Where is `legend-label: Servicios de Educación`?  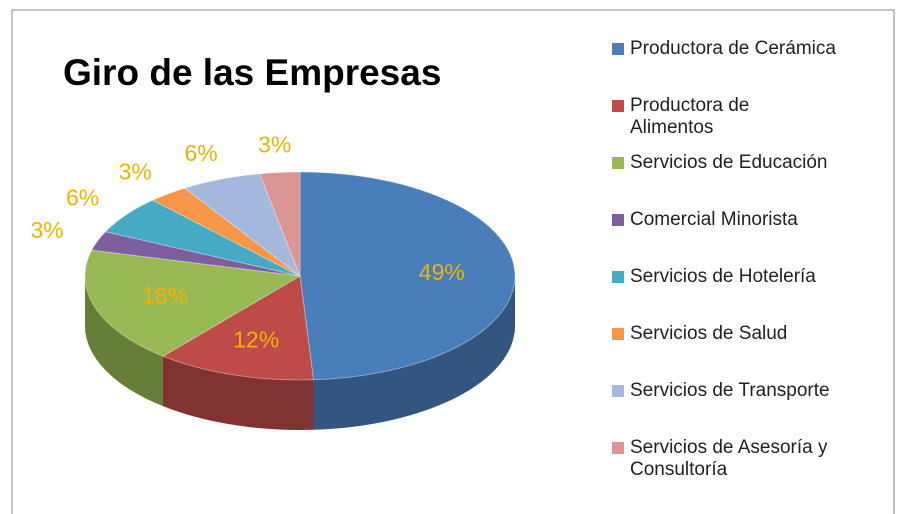
legend-label: Servicios de Educación is located at coordinates (729, 162).